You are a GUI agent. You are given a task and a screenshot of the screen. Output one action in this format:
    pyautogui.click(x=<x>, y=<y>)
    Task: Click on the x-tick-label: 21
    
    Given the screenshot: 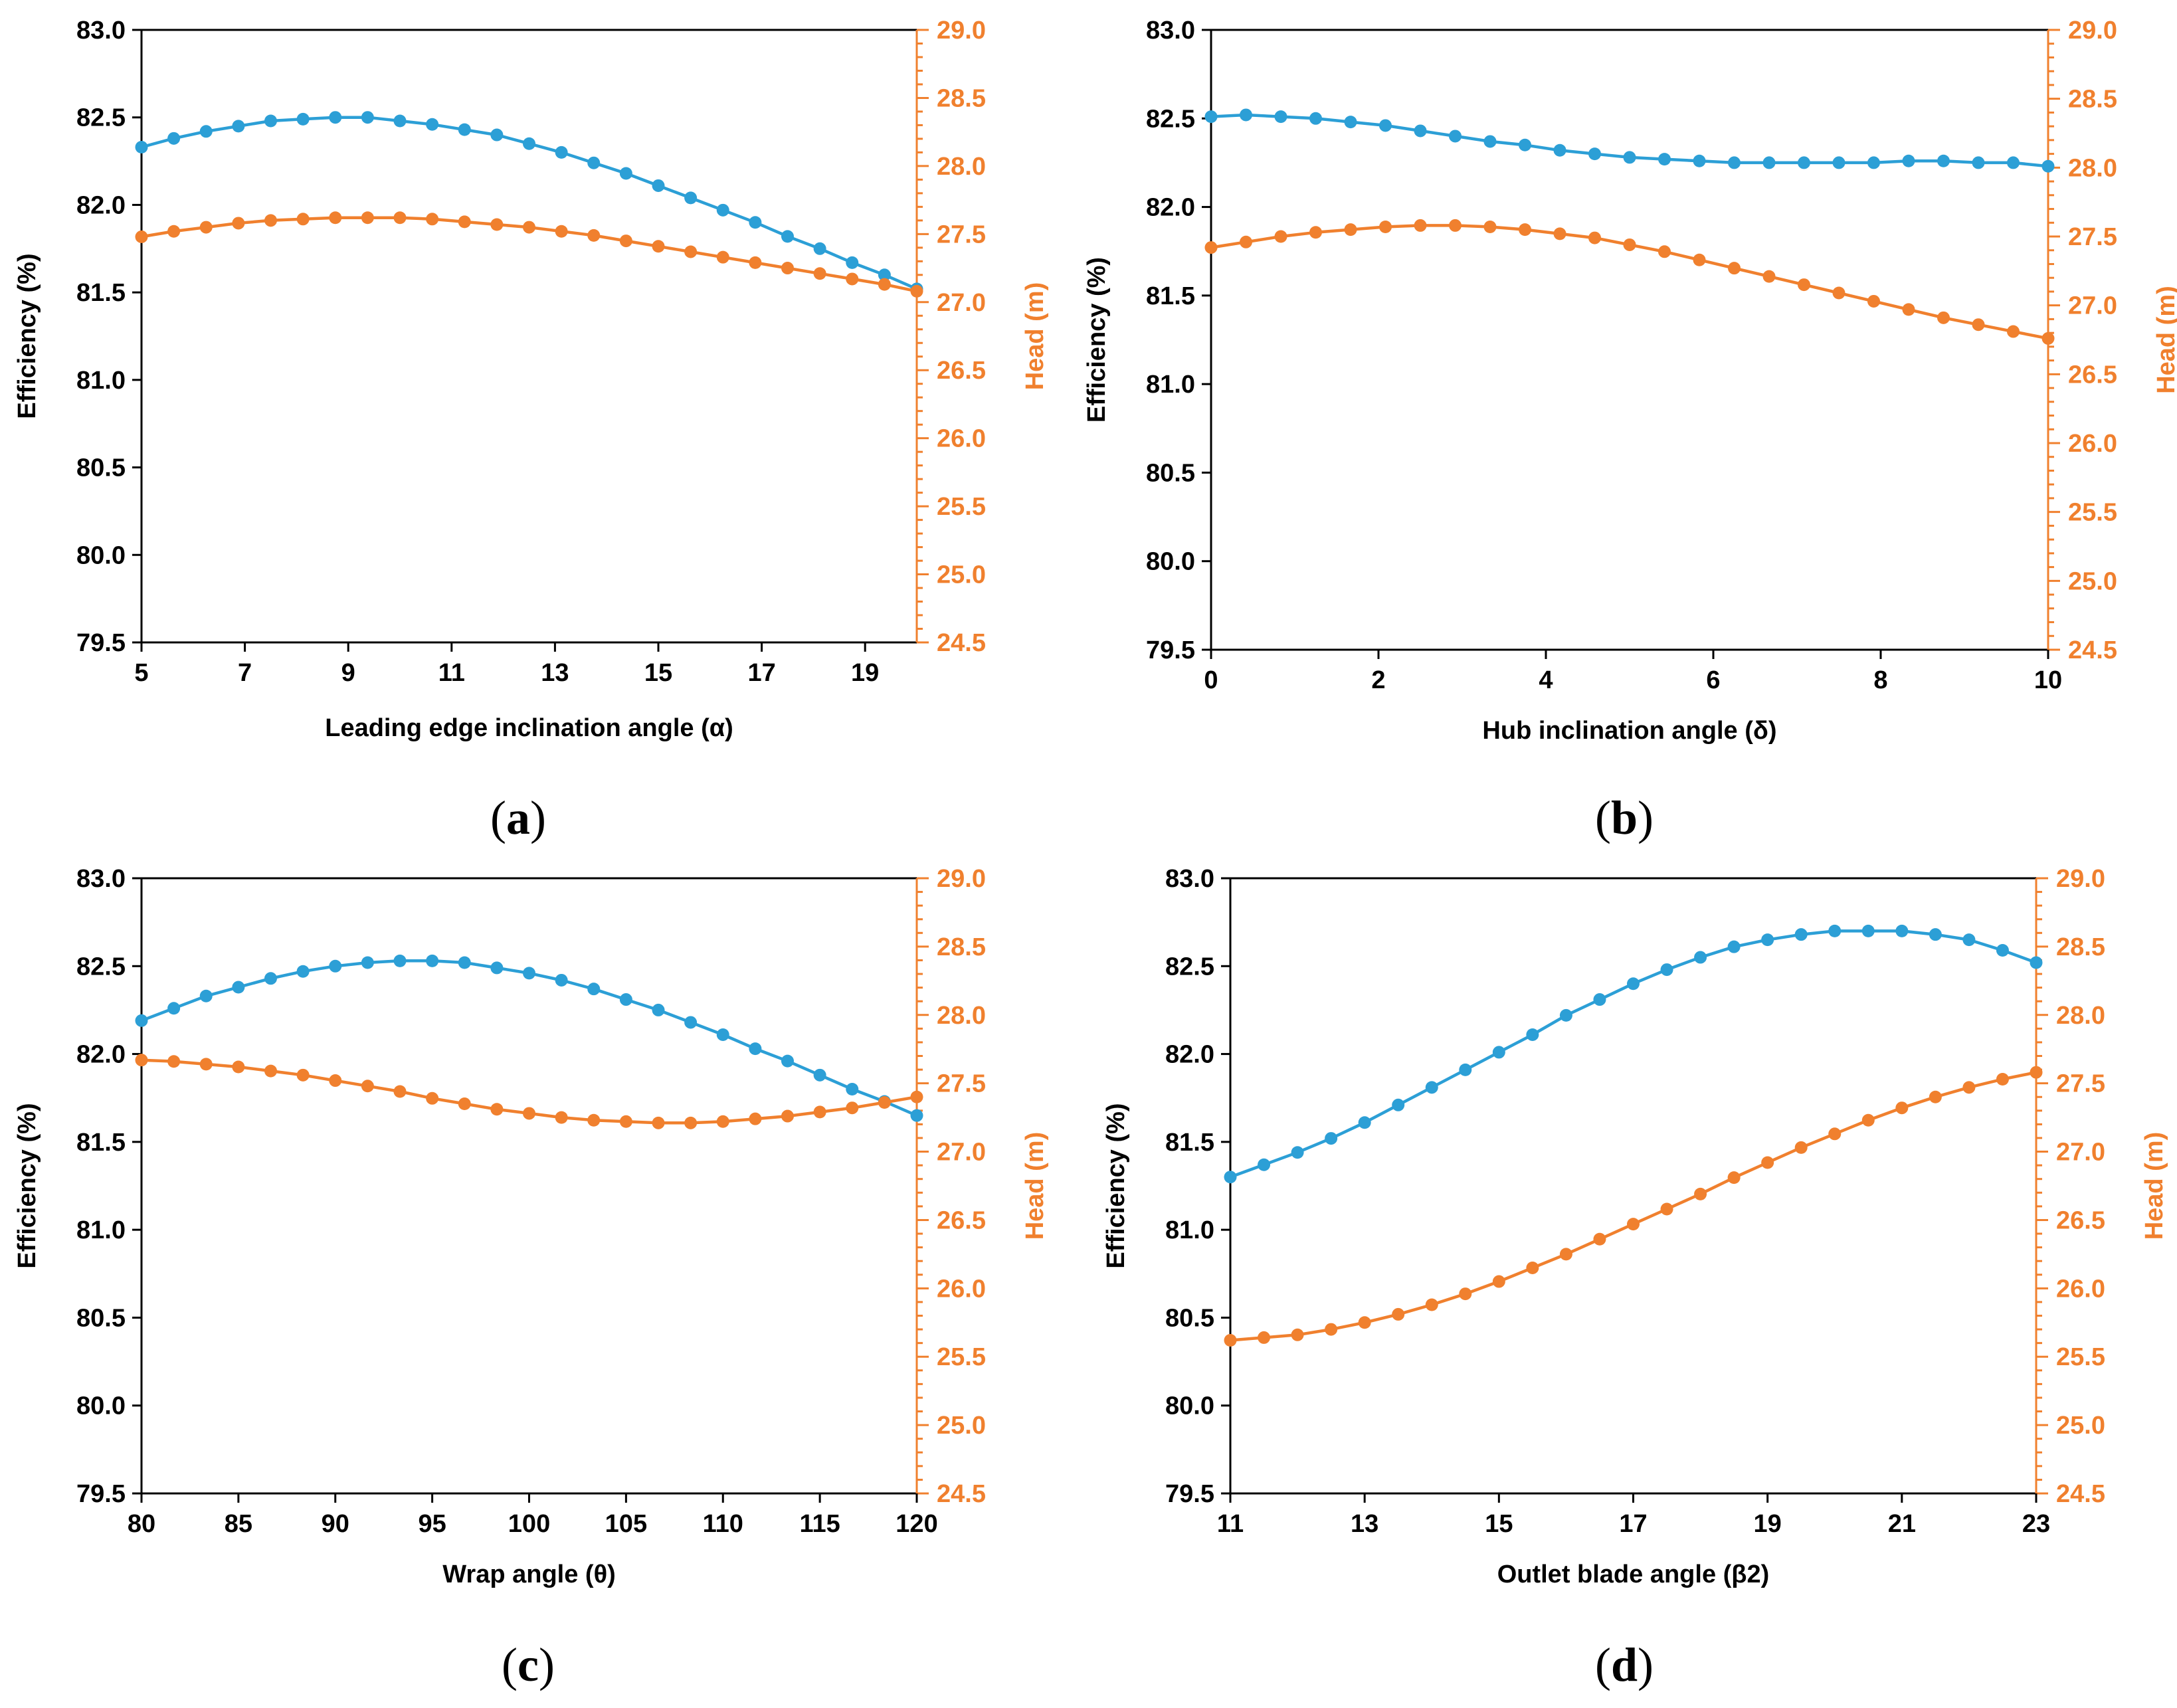 What is the action you would take?
    pyautogui.click(x=1902, y=1524)
    